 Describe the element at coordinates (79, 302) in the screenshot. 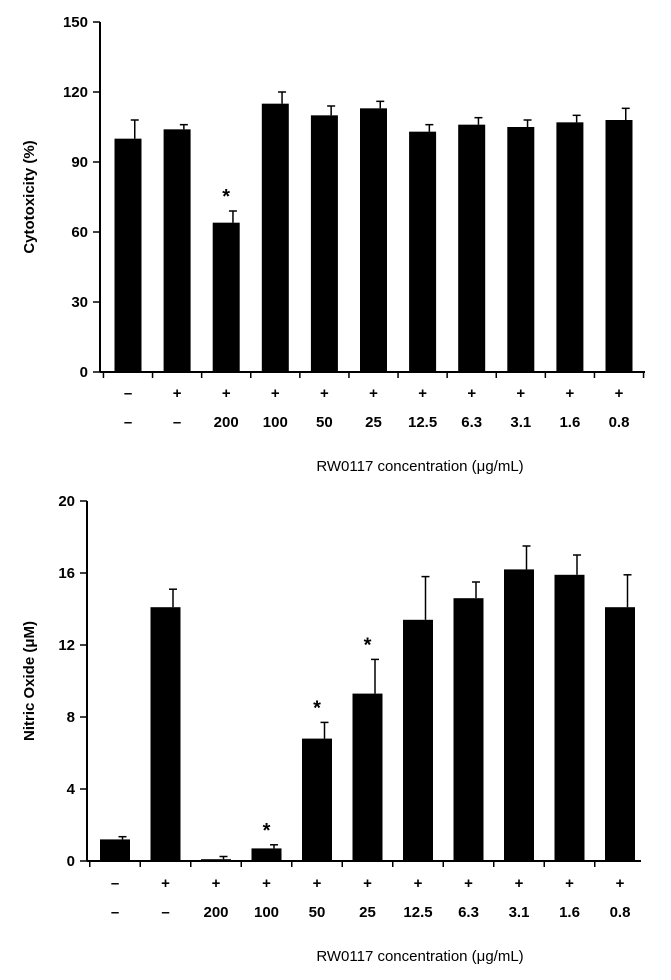

I see `y-tick-label: 30` at that location.